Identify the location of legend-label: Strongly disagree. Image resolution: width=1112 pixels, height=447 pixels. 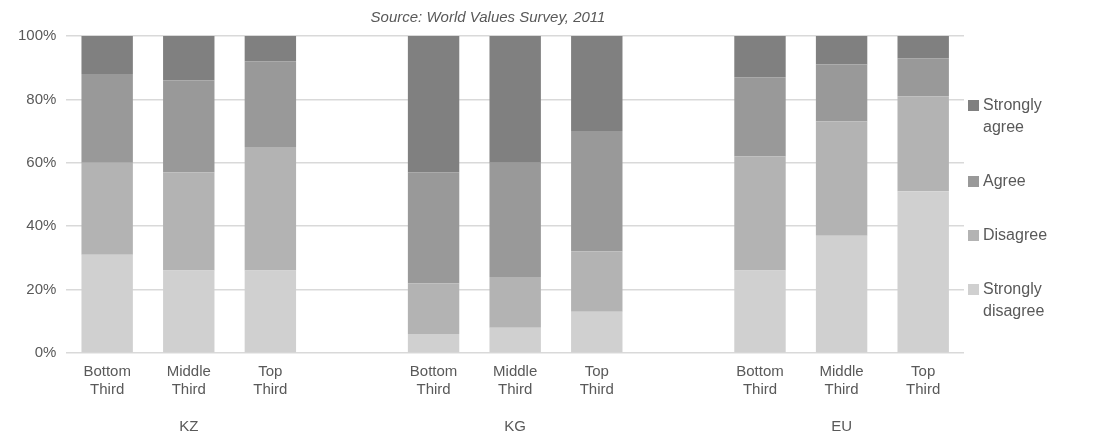
(1014, 300).